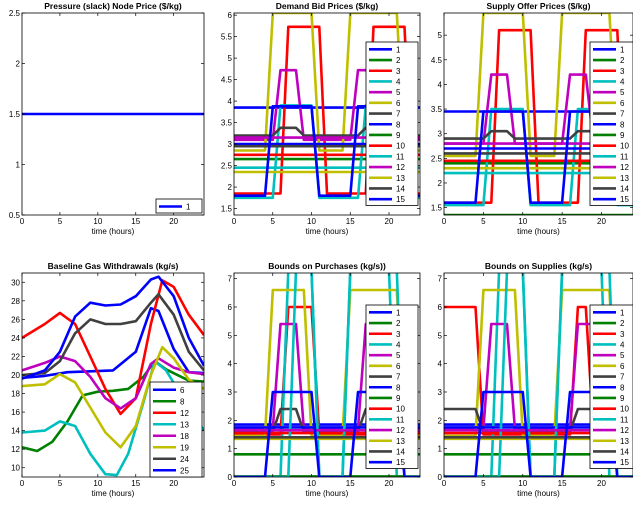 The width and height of the screenshot is (633, 506). What do you see at coordinates (327, 6) in the screenshot?
I see `chart-title: Demand Bid Prices ($/kg)` at bounding box center [327, 6].